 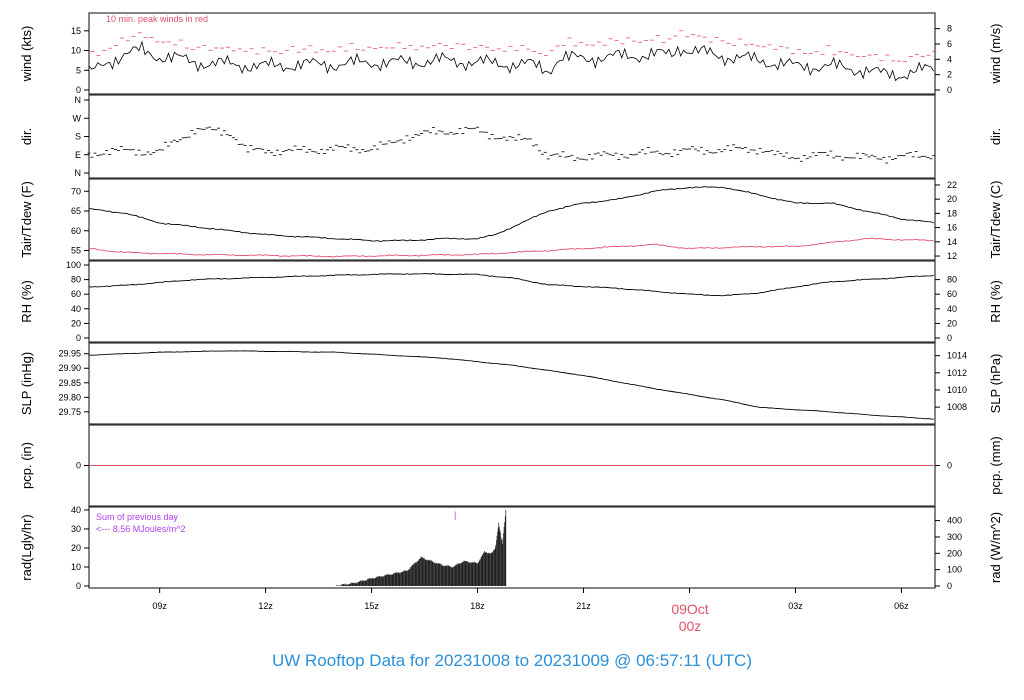 What do you see at coordinates (26, 219) in the screenshot?
I see `y-axis-label: Tair/Tdew (F)` at bounding box center [26, 219].